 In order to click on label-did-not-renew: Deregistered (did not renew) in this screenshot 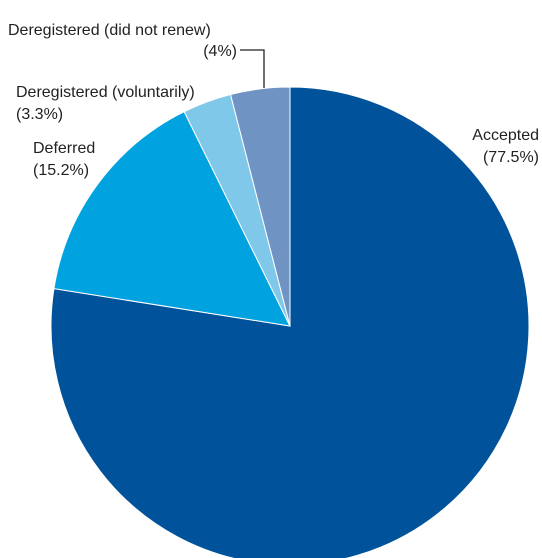, I will do `click(109, 30)`.